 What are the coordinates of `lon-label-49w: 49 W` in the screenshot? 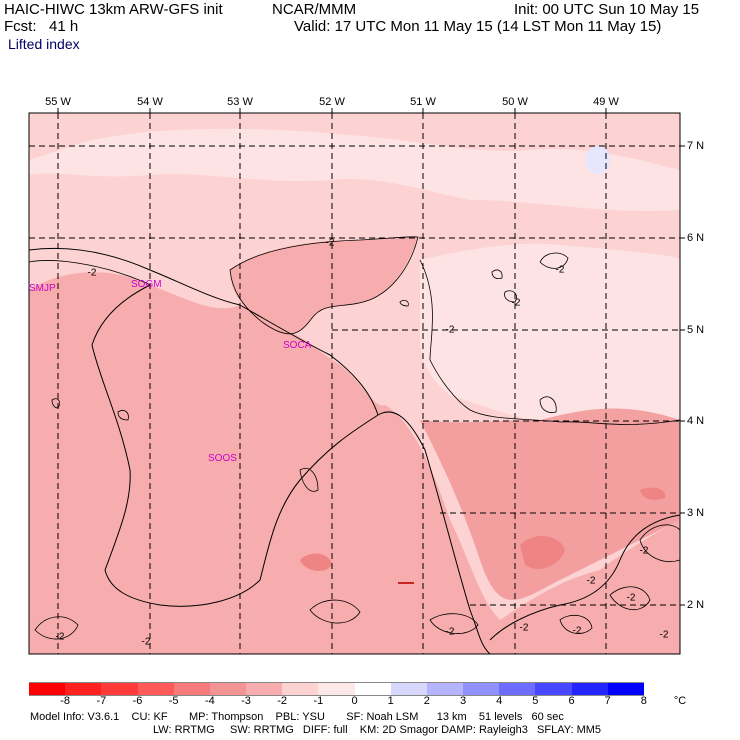 It's located at (606, 102).